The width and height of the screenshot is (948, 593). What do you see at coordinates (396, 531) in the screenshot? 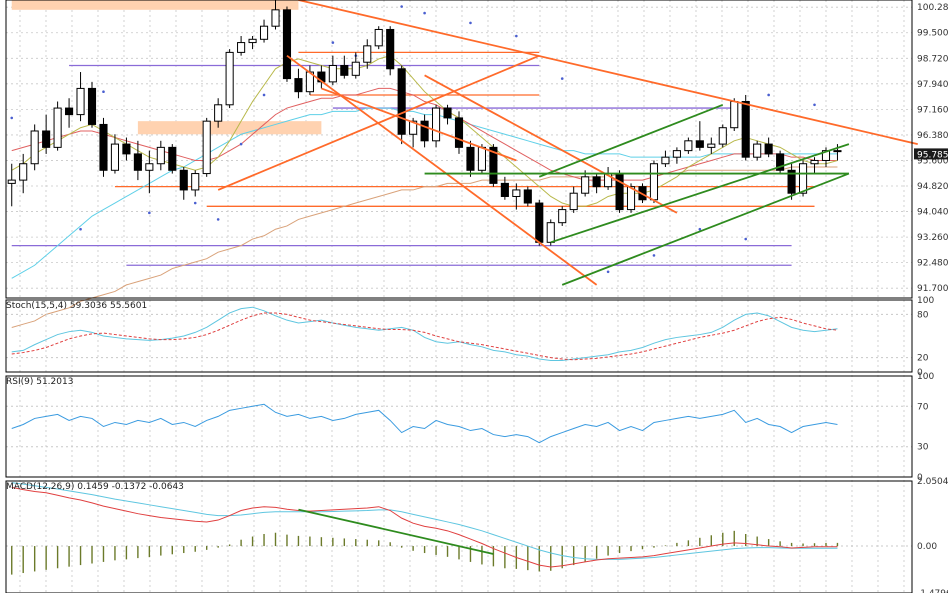
I see `macd-divergence-line` at bounding box center [396, 531].